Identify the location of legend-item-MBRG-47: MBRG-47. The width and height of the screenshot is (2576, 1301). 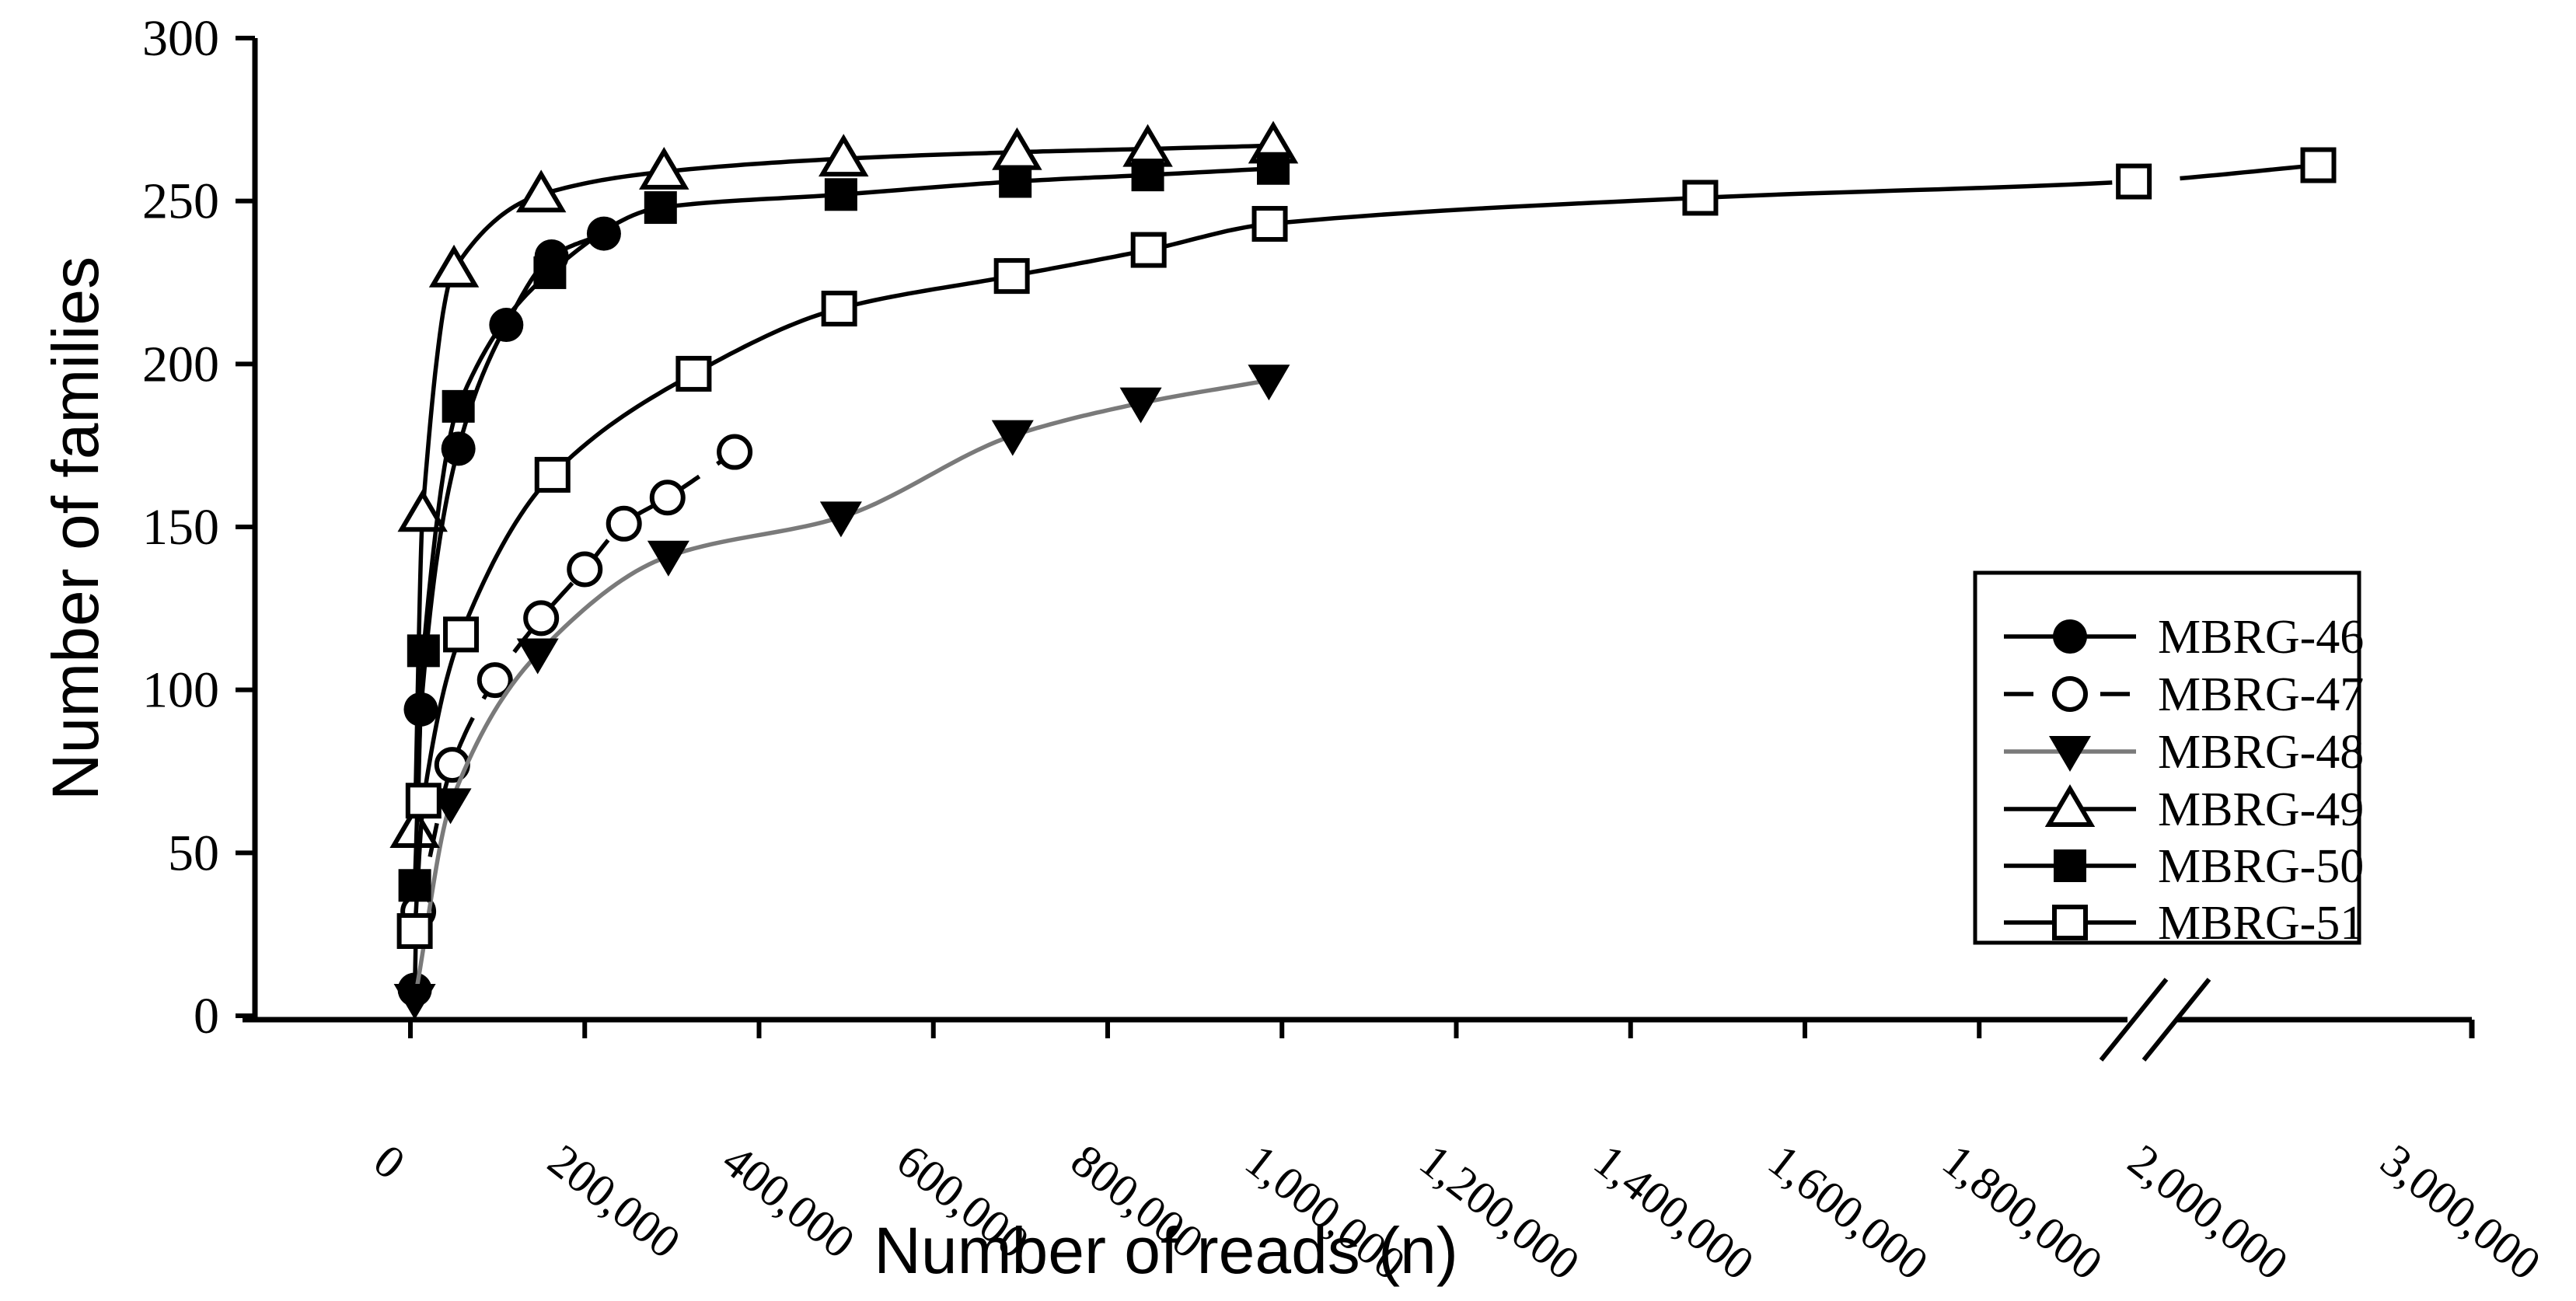
(2184, 694).